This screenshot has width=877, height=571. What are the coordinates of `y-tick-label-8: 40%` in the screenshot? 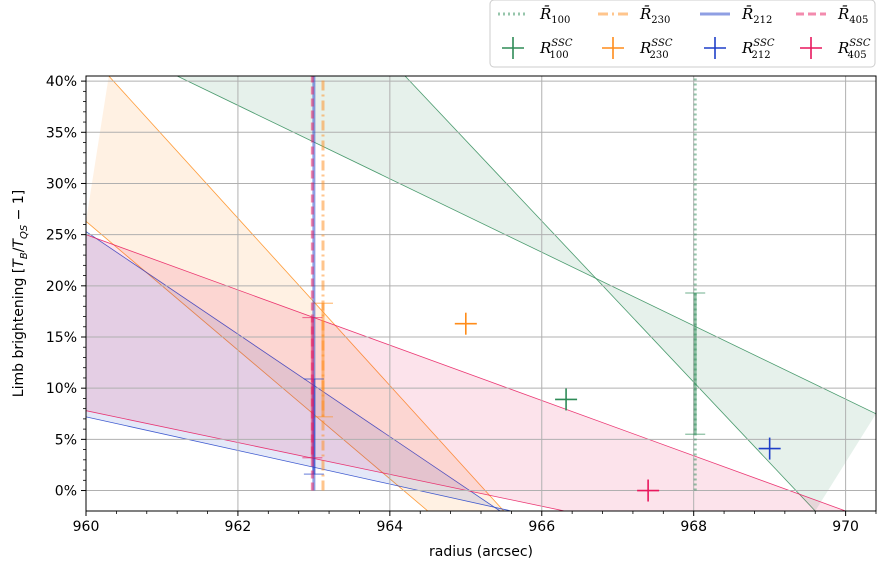 It's located at (61, 82).